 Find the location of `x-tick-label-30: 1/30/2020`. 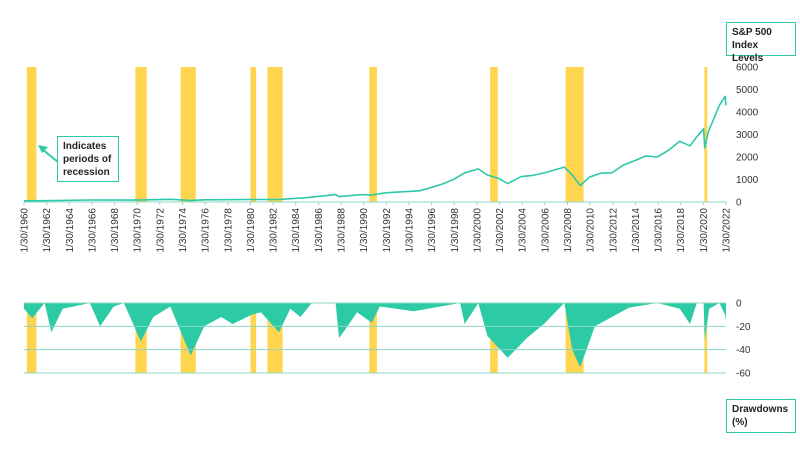

x-tick-label-30: 1/30/2020 is located at coordinates (704, 230).